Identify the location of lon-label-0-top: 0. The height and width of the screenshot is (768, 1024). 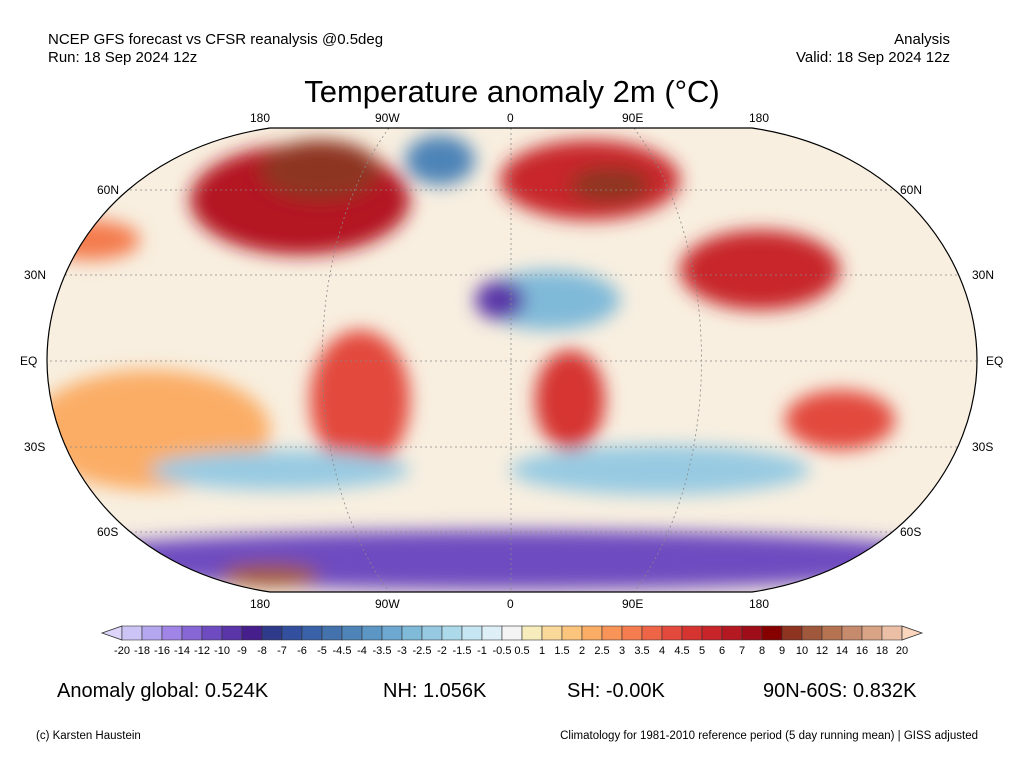
(510, 118).